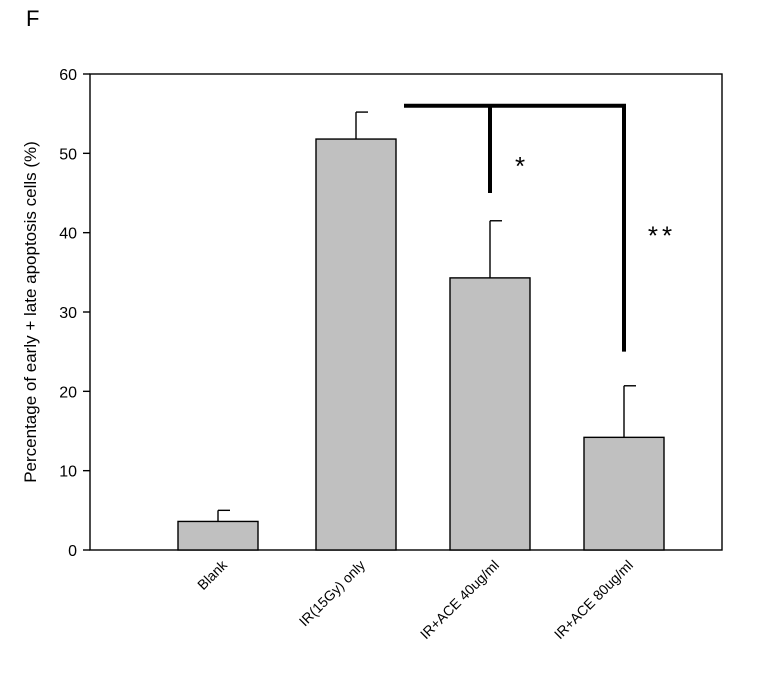  Describe the element at coordinates (68, 313) in the screenshot. I see `y-tick-label: 30` at that location.